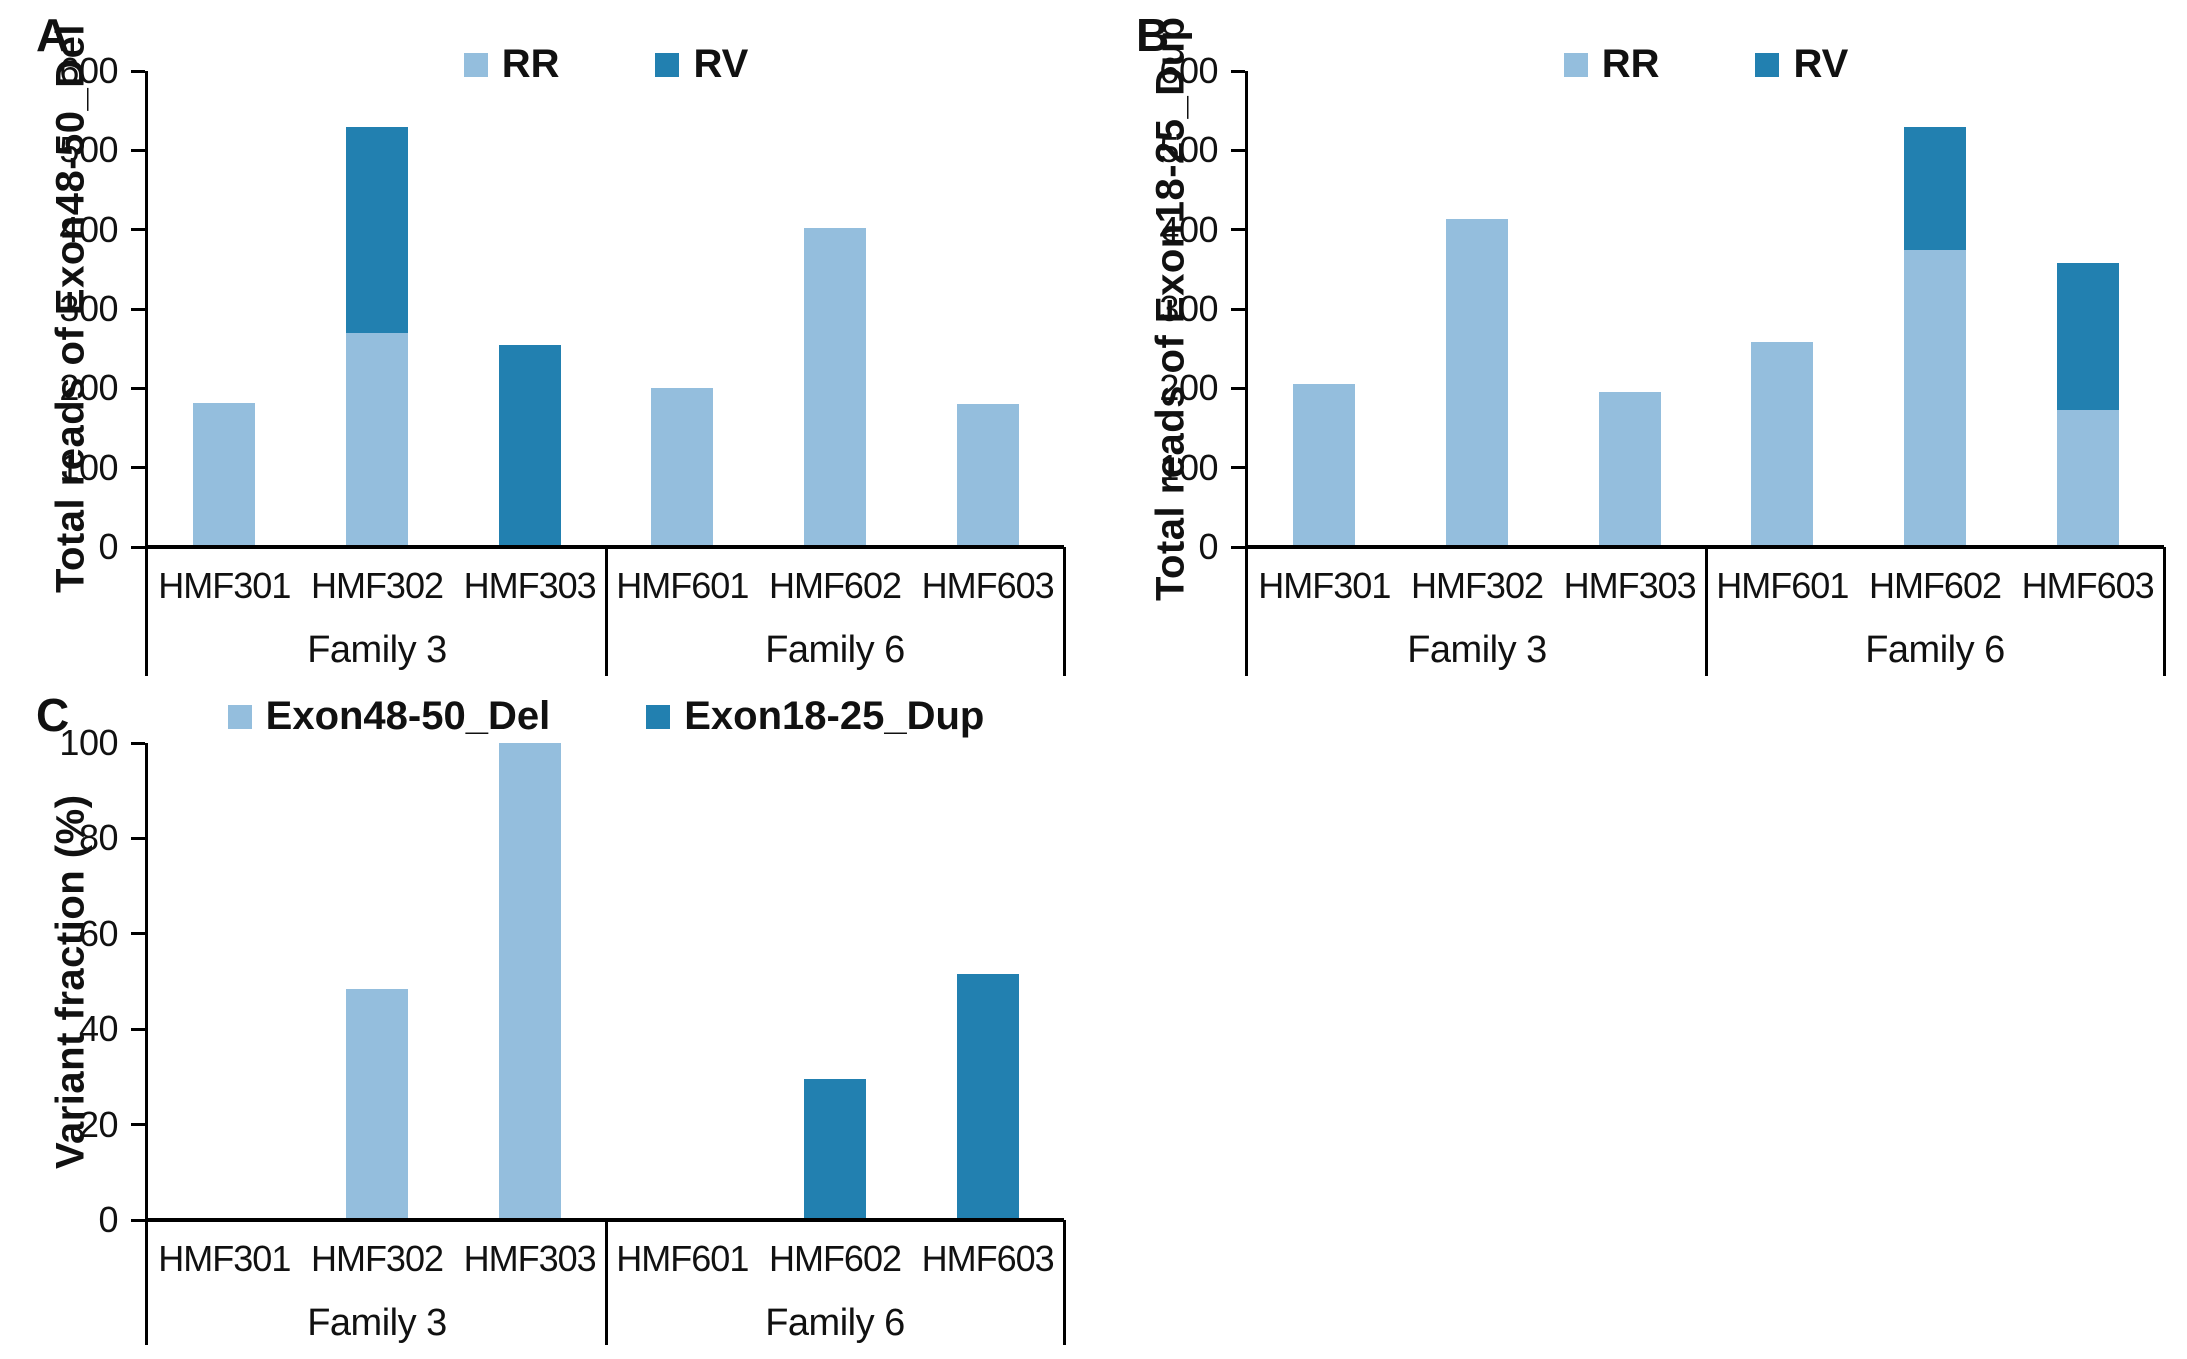 This screenshot has height=1359, width=2187. What do you see at coordinates (98, 1124) in the screenshot?
I see `y-tick-label: 20` at bounding box center [98, 1124].